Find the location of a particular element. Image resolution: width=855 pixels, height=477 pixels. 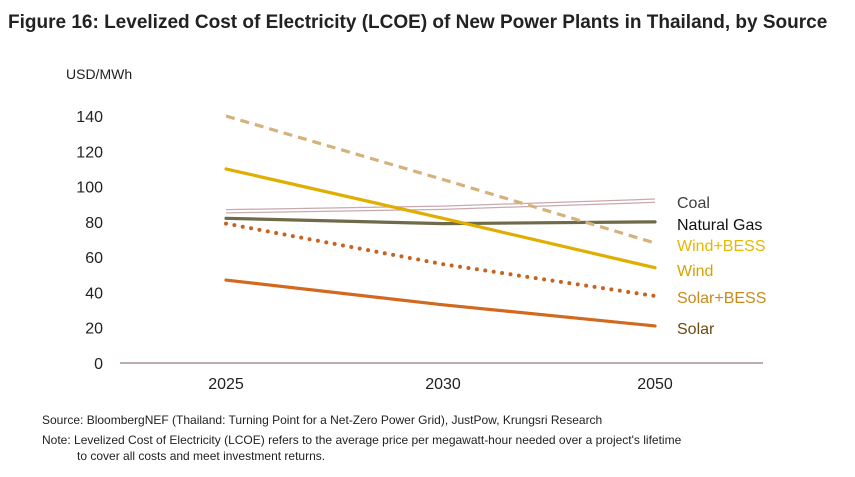

series-label-solar-bess: Solar+BESS is located at coordinates (721, 298).